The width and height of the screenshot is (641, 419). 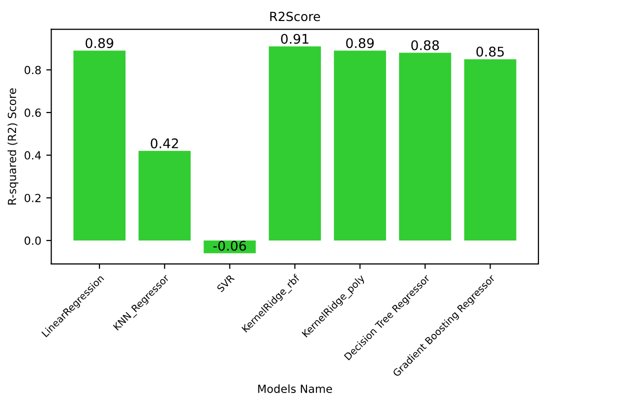 I want to click on data-label: 0.88, so click(x=425, y=45).